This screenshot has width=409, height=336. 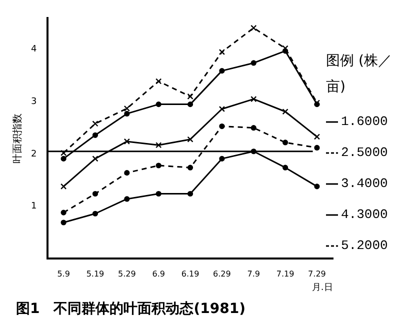 I want to click on x-tick-label: 7.9, so click(x=253, y=273).